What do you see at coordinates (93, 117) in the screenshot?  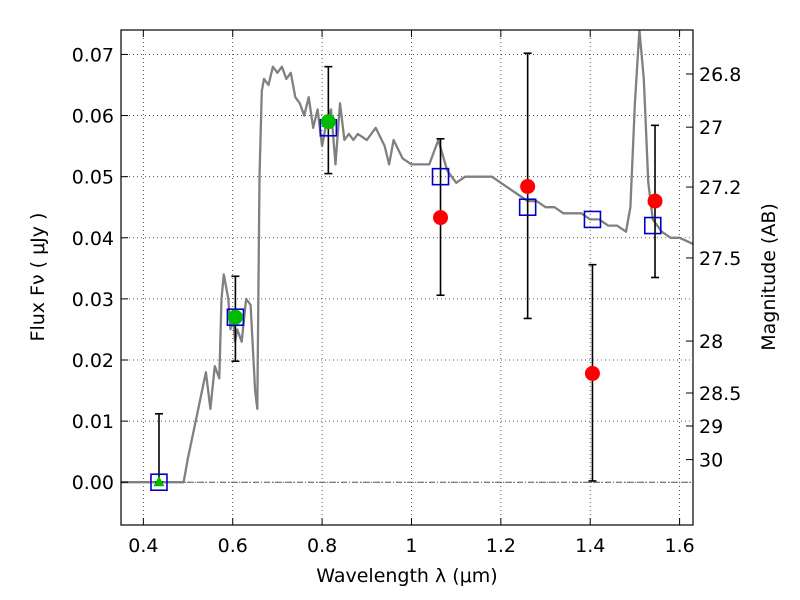 I see `y-tick-label: 0.06` at bounding box center [93, 117].